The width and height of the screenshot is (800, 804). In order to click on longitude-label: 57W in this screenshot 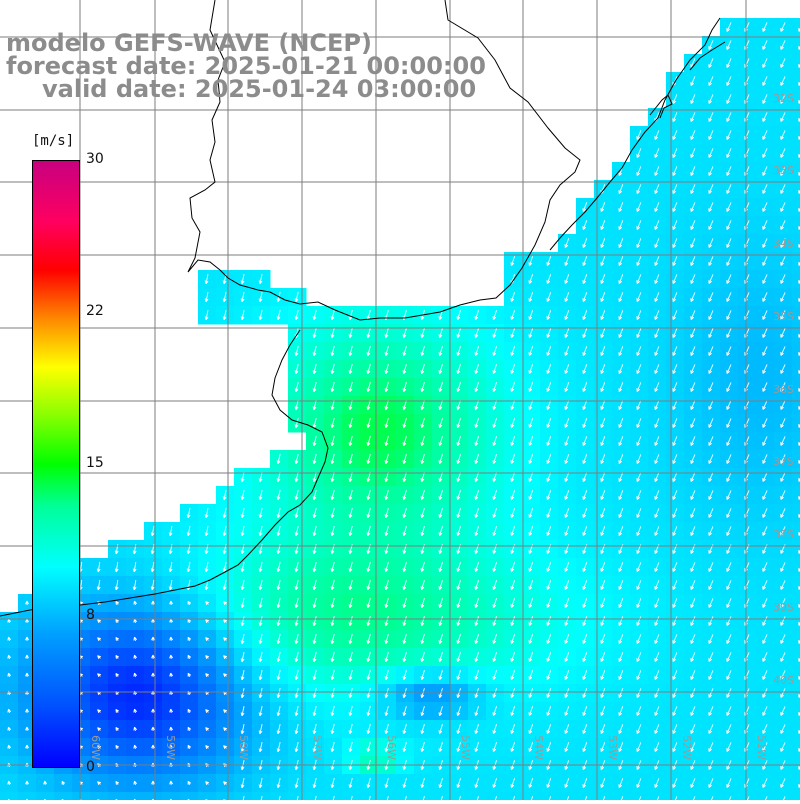, I will do `click(317, 747)`.